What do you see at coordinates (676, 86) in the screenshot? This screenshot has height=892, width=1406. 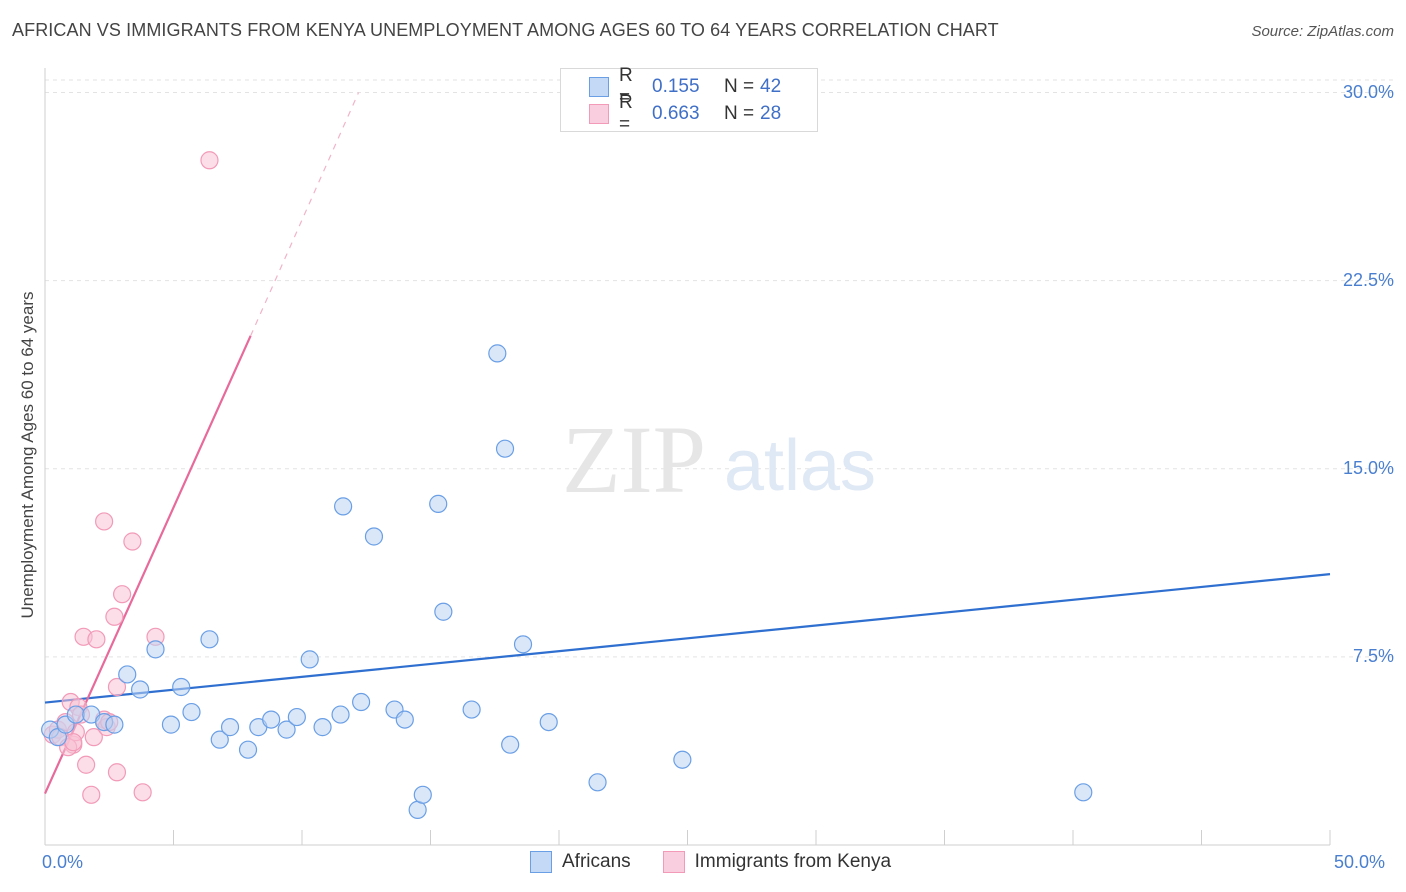 I see `r-value: 0.155` at bounding box center [676, 86].